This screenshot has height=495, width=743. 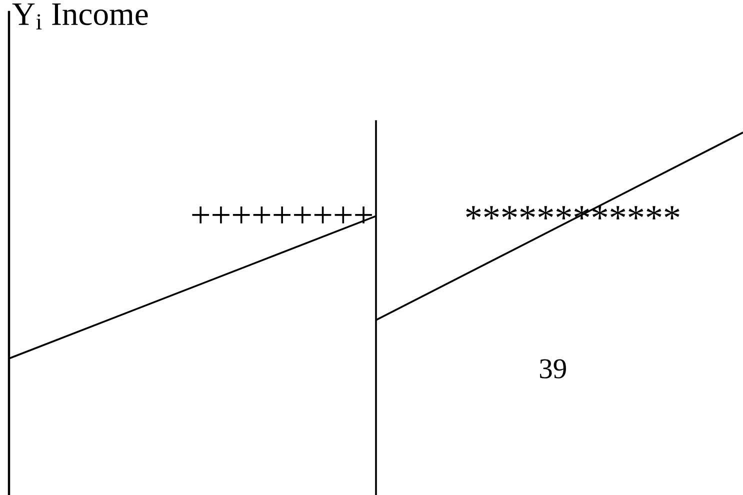 What do you see at coordinates (553, 368) in the screenshot?
I see `text: 39` at bounding box center [553, 368].